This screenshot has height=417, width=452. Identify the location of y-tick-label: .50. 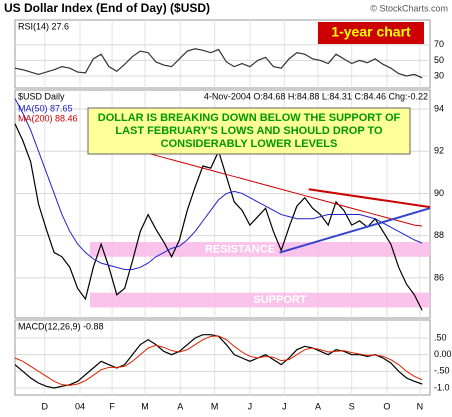
(440, 337).